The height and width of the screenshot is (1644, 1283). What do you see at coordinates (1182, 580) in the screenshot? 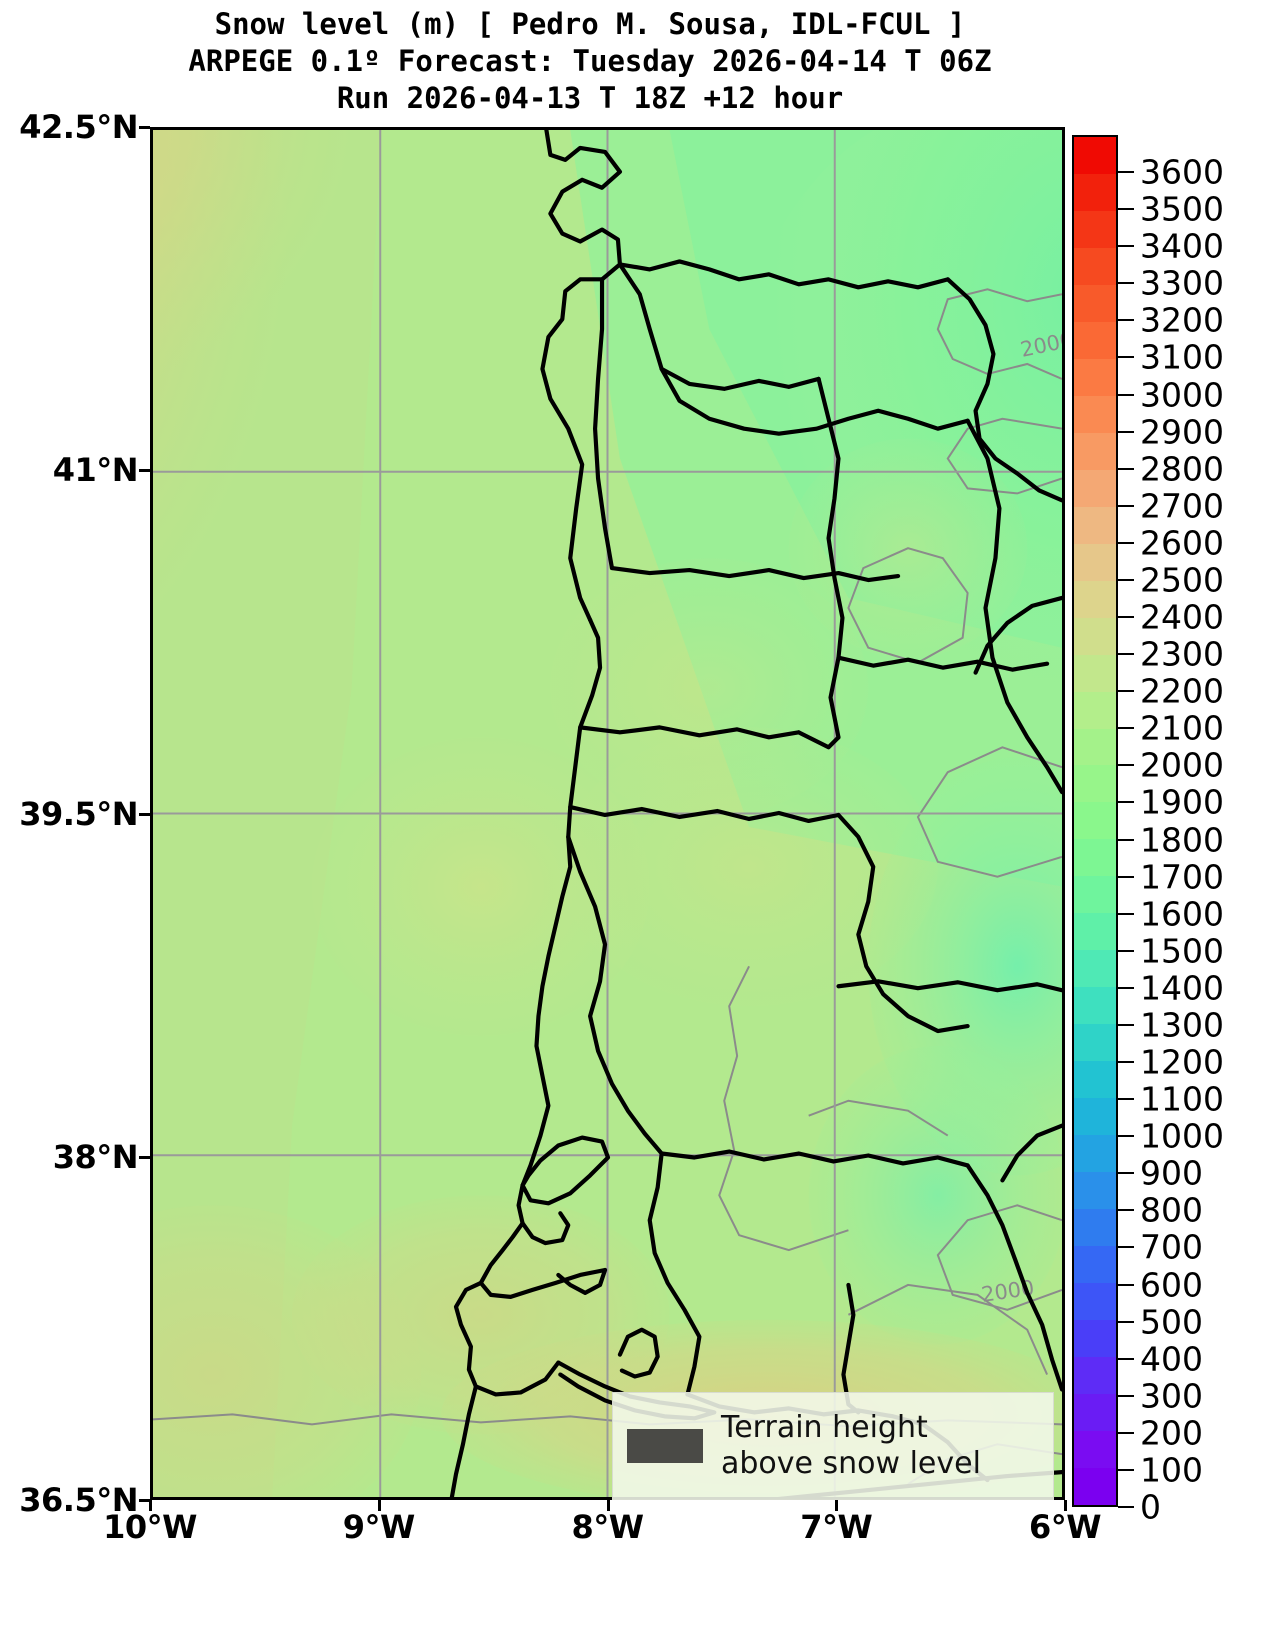
I see `colorbar-tick-label: 2500` at bounding box center [1182, 580].